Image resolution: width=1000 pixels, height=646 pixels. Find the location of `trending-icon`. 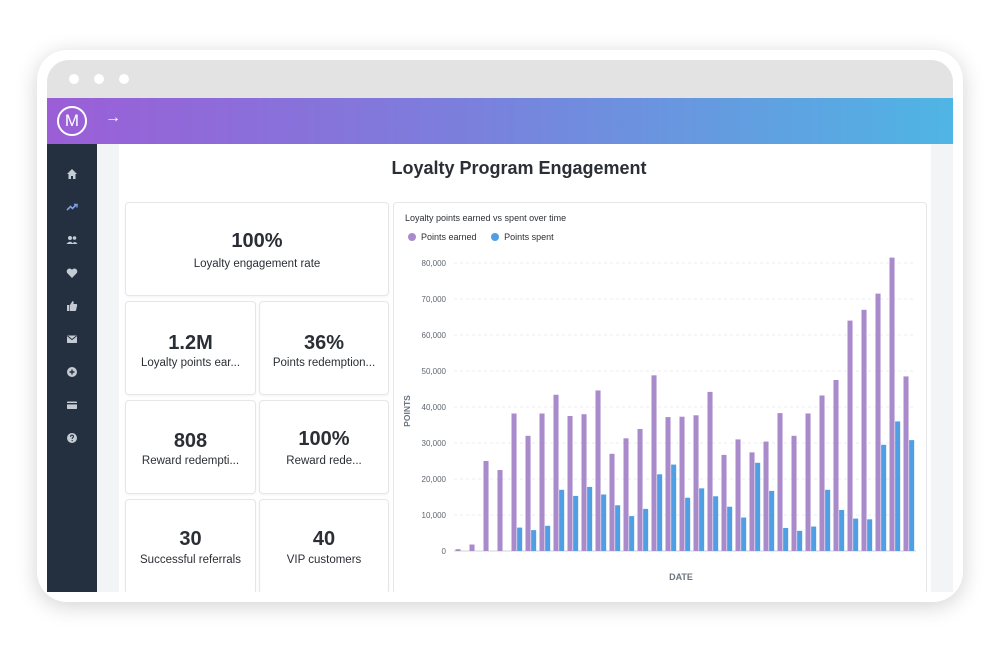

trending-icon is located at coordinates (72, 207).